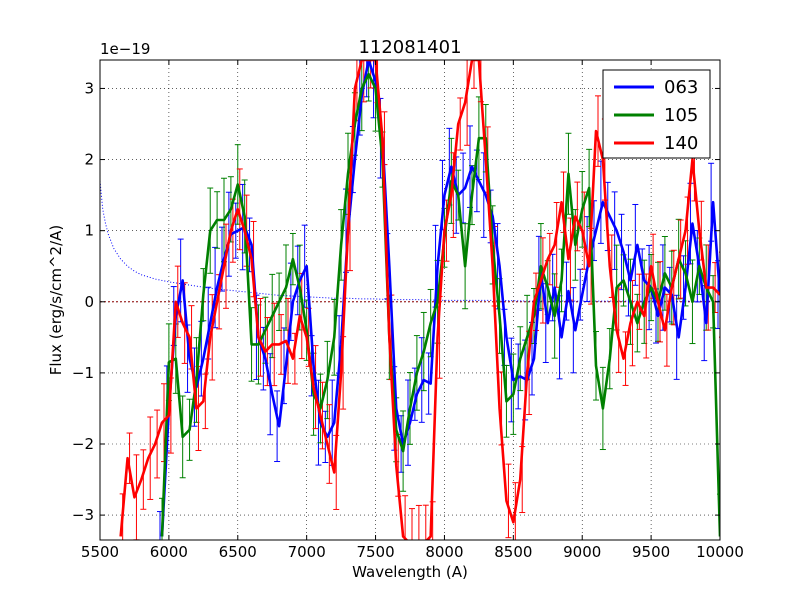 The image size is (800, 600). I want to click on y-tick-label: 0, so click(89, 302).